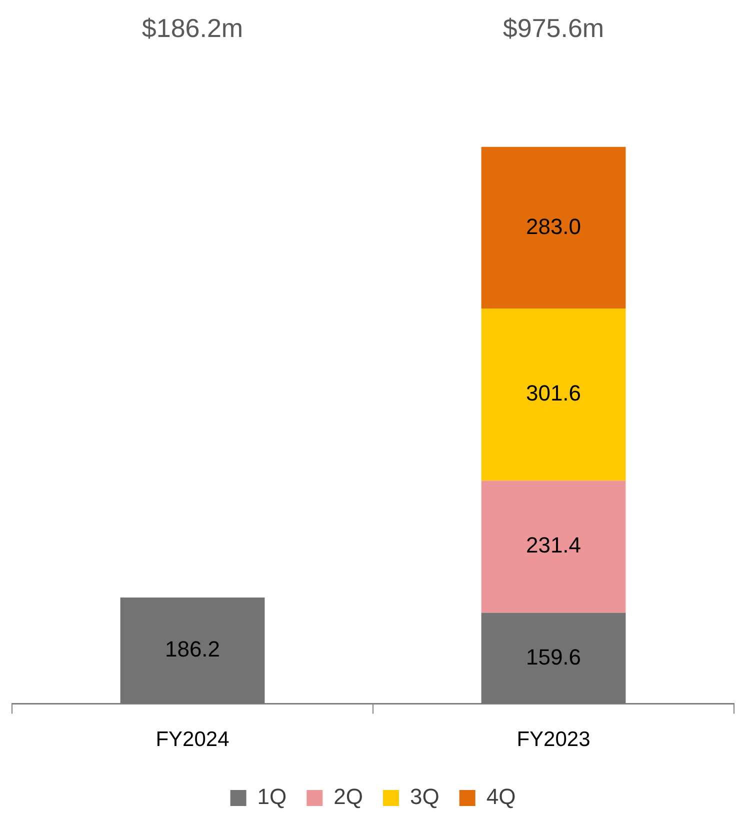  Describe the element at coordinates (193, 28) in the screenshot. I see `text: $186.2m` at that location.